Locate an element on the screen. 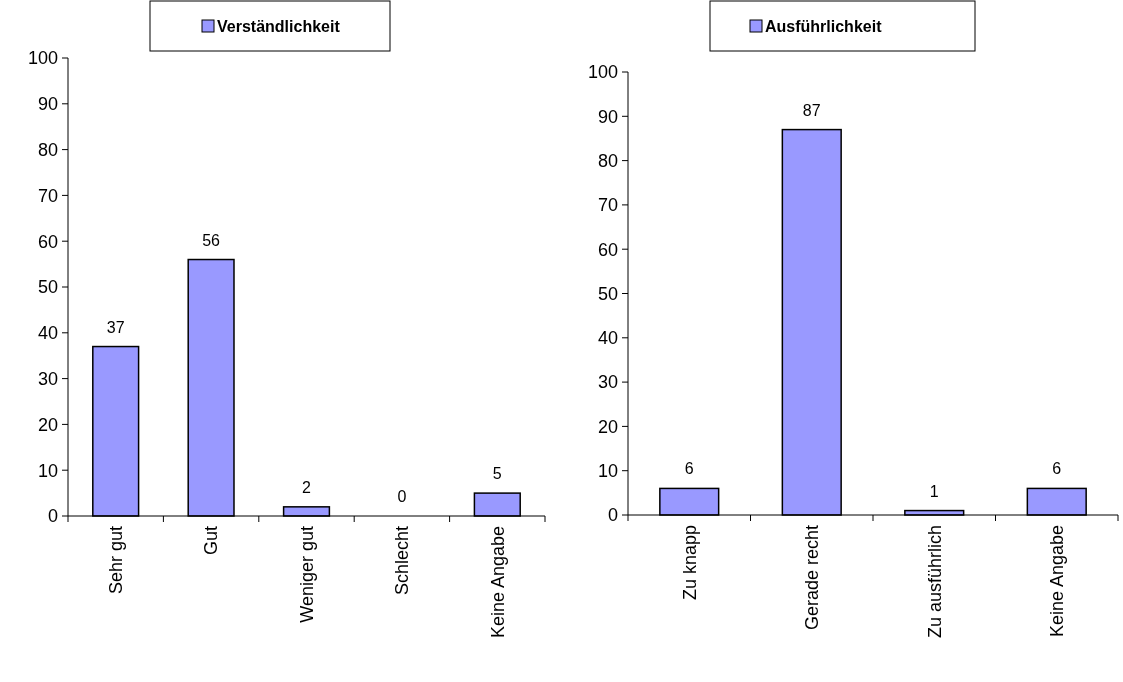 The width and height of the screenshot is (1123, 682). data-label: 5 is located at coordinates (497, 474).